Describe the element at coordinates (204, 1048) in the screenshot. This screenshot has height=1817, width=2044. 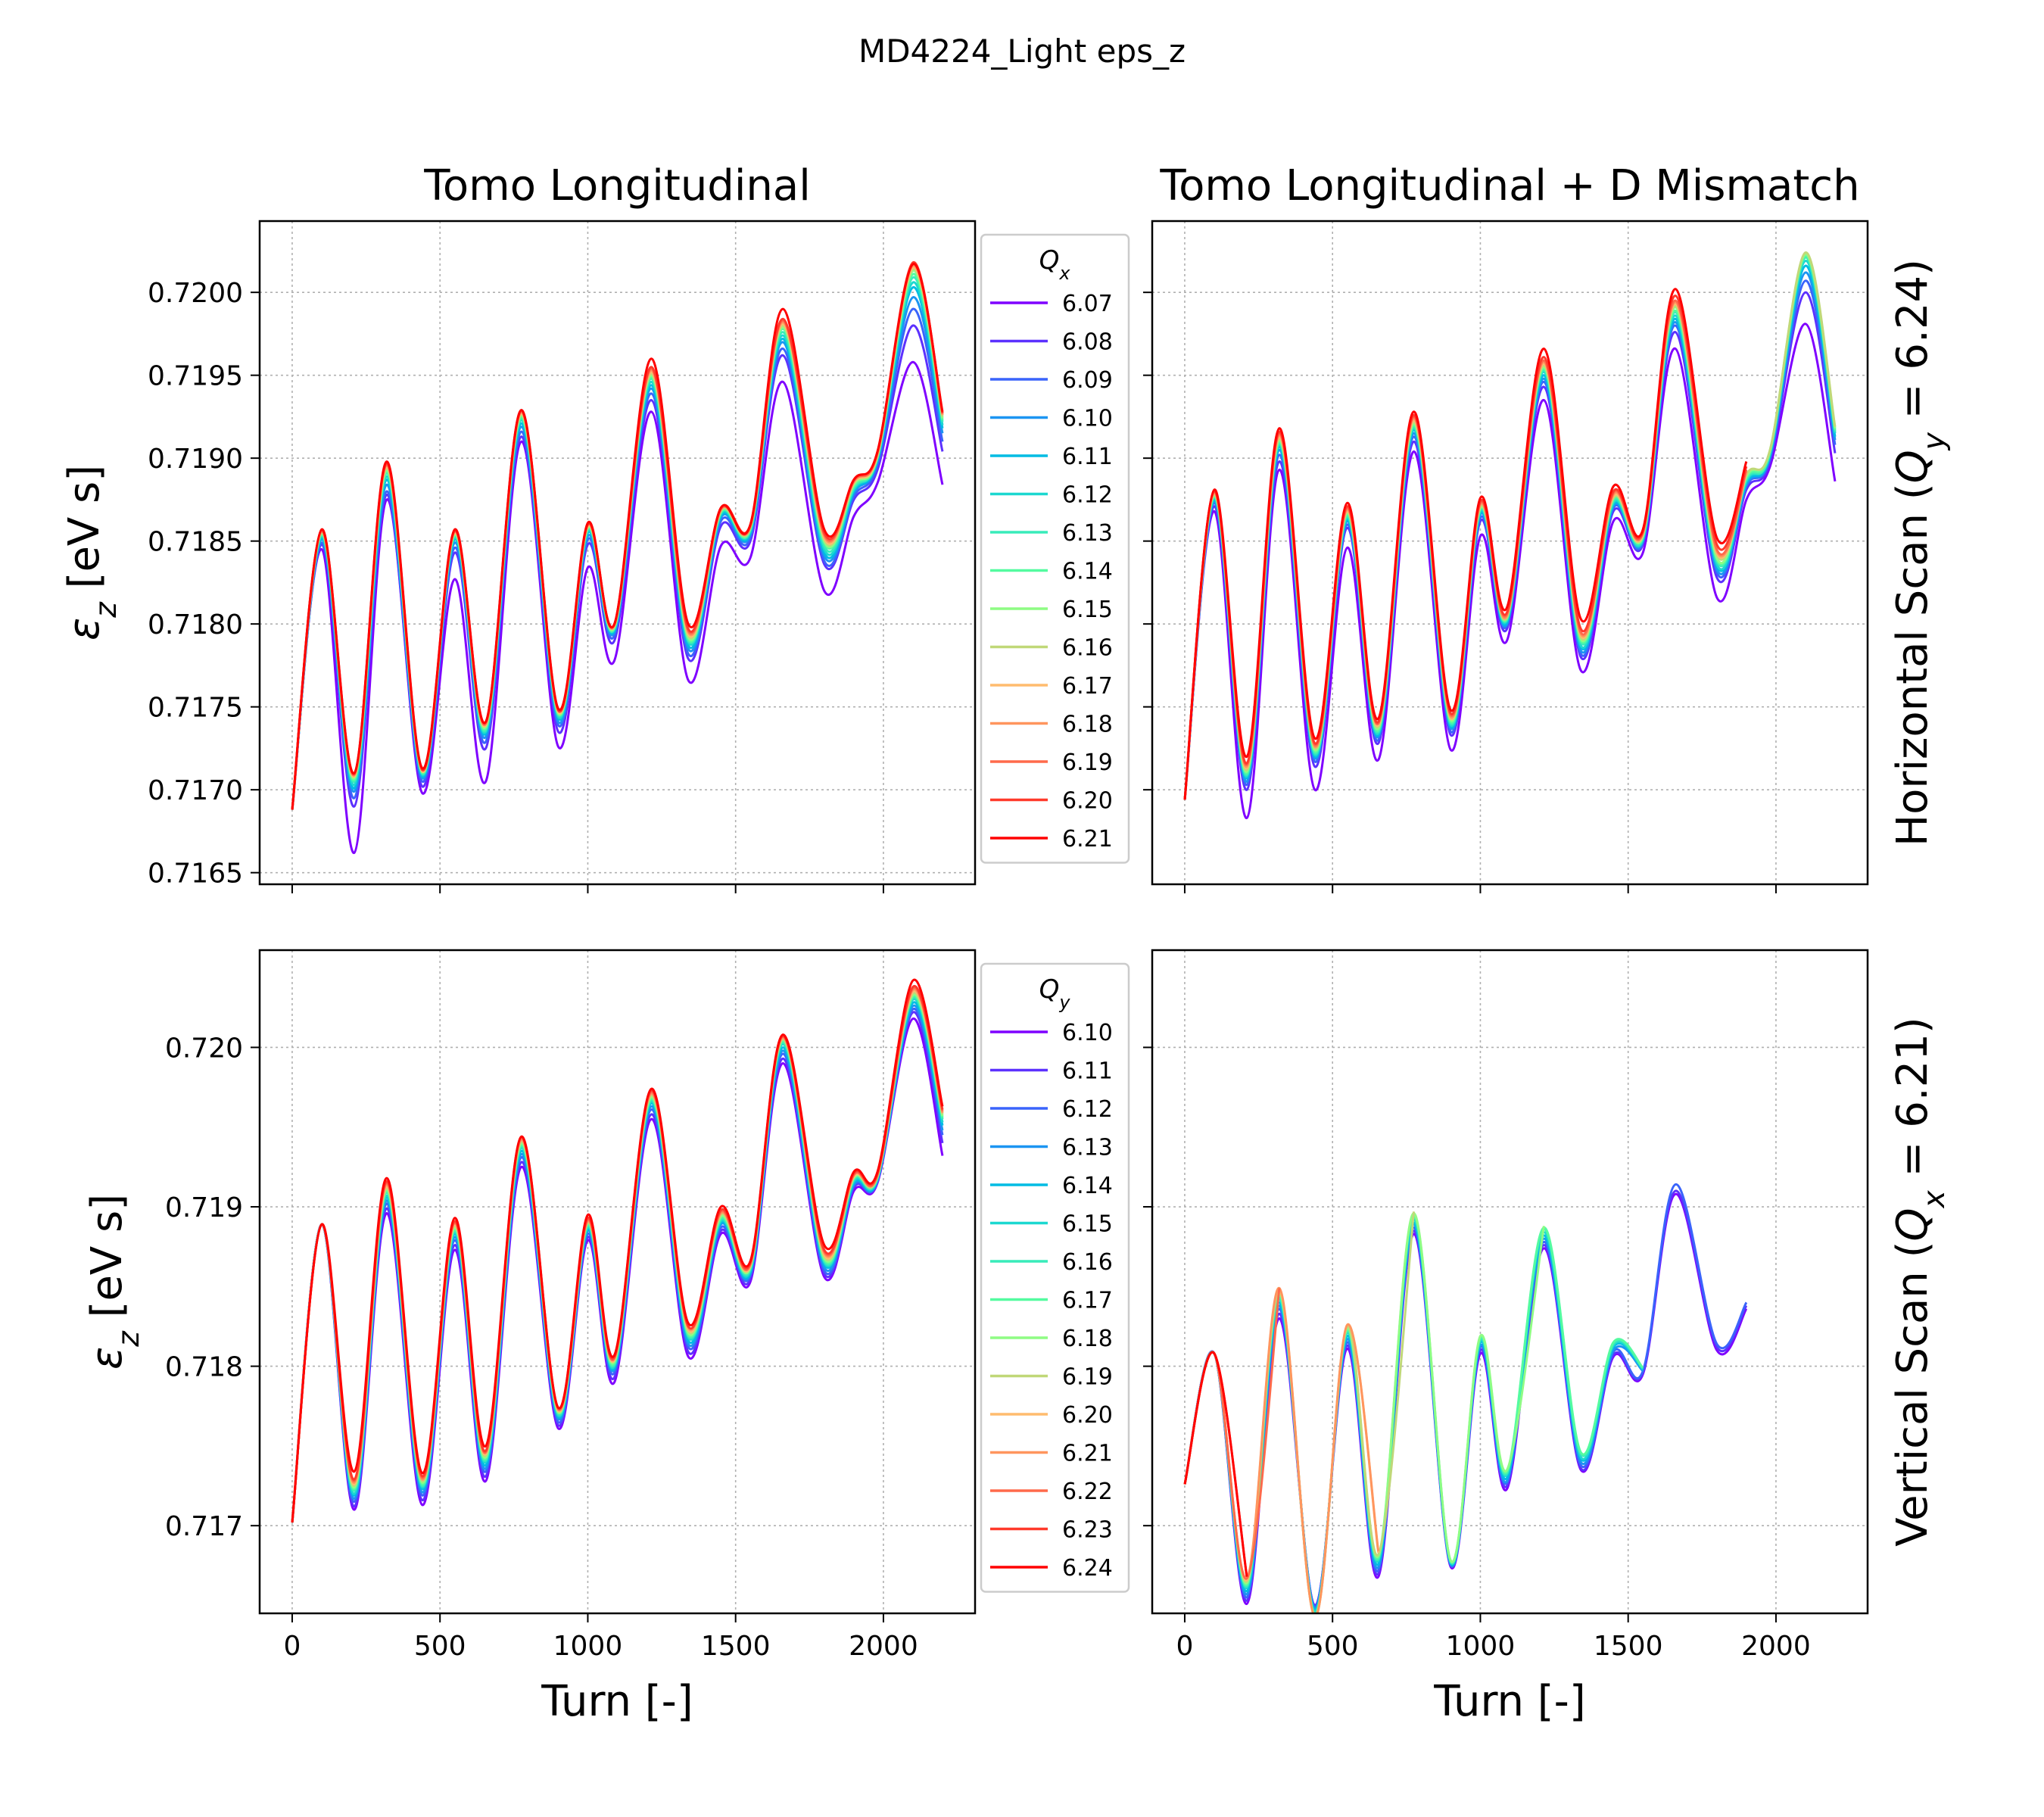
I see `y-tick-label: 0.720` at that location.